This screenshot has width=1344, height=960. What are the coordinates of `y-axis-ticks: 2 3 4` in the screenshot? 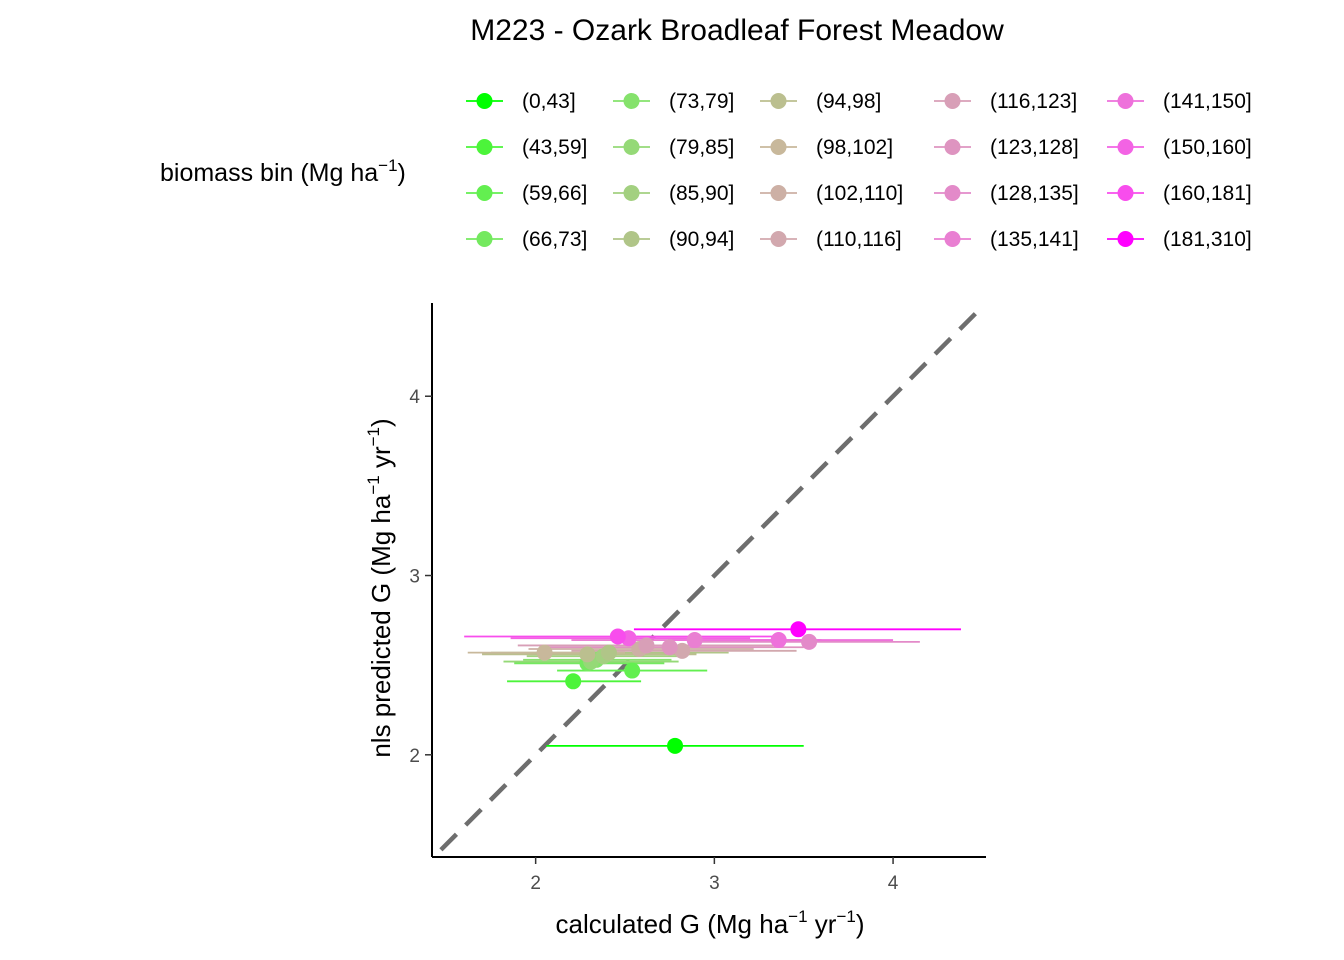 It's located at (420, 577).